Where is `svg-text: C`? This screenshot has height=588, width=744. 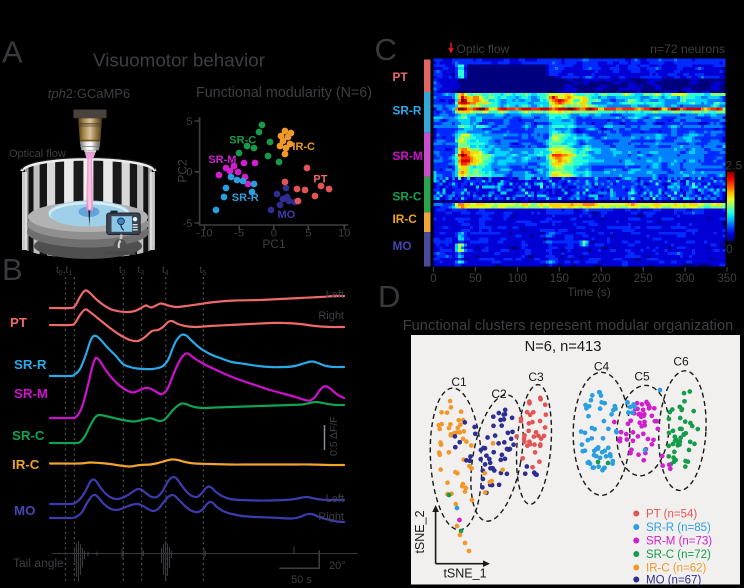 svg-text: C is located at coordinates (386, 49).